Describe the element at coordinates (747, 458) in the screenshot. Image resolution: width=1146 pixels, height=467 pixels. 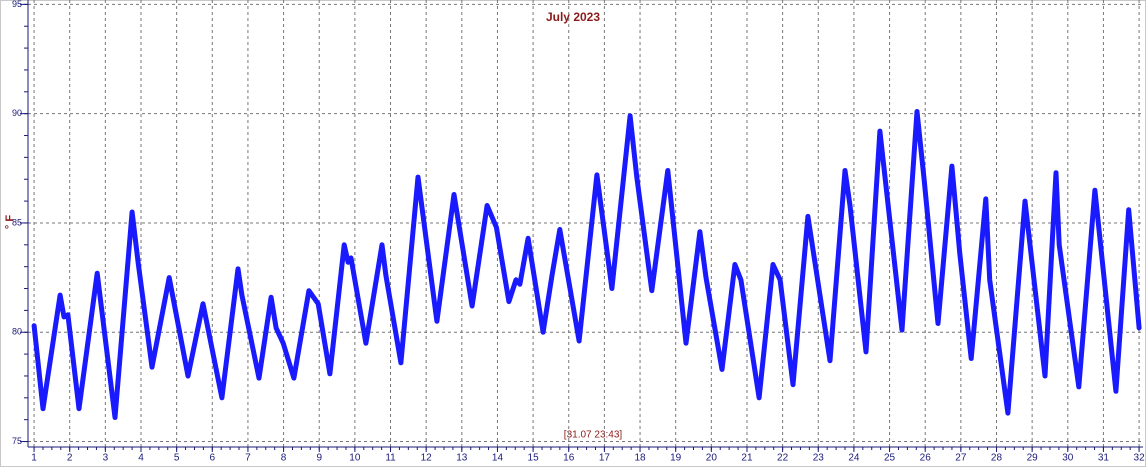
I see `x-tick-label: 21` at that location.